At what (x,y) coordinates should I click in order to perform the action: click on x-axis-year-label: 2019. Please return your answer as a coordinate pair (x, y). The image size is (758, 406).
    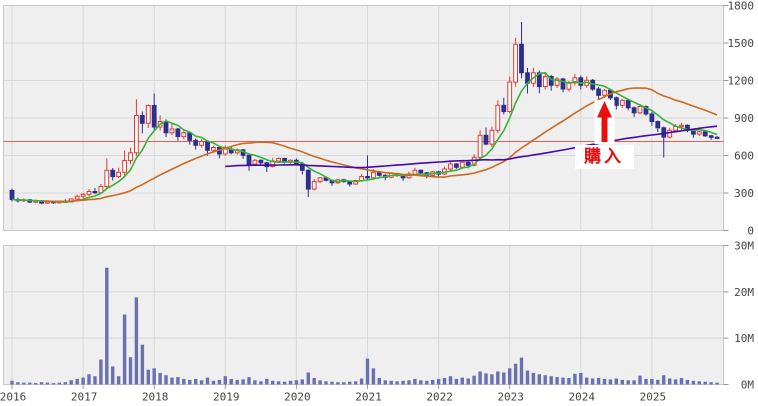
    Looking at the image, I should click on (226, 397).